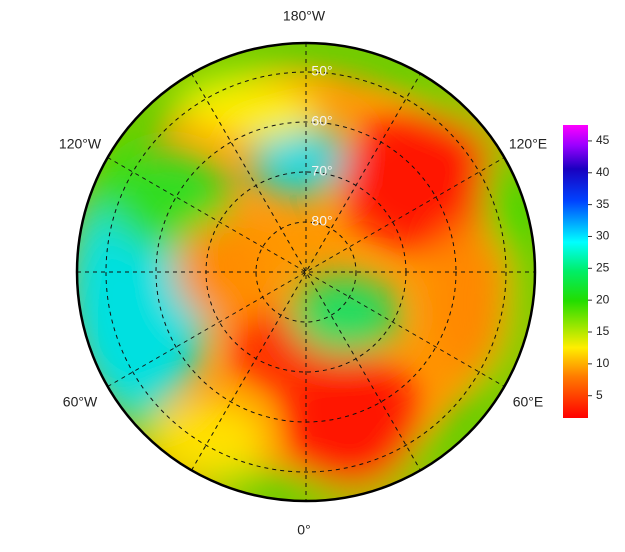 Image resolution: width=625 pixels, height=552 pixels. I want to click on latitude-label: 80°, so click(321, 221).